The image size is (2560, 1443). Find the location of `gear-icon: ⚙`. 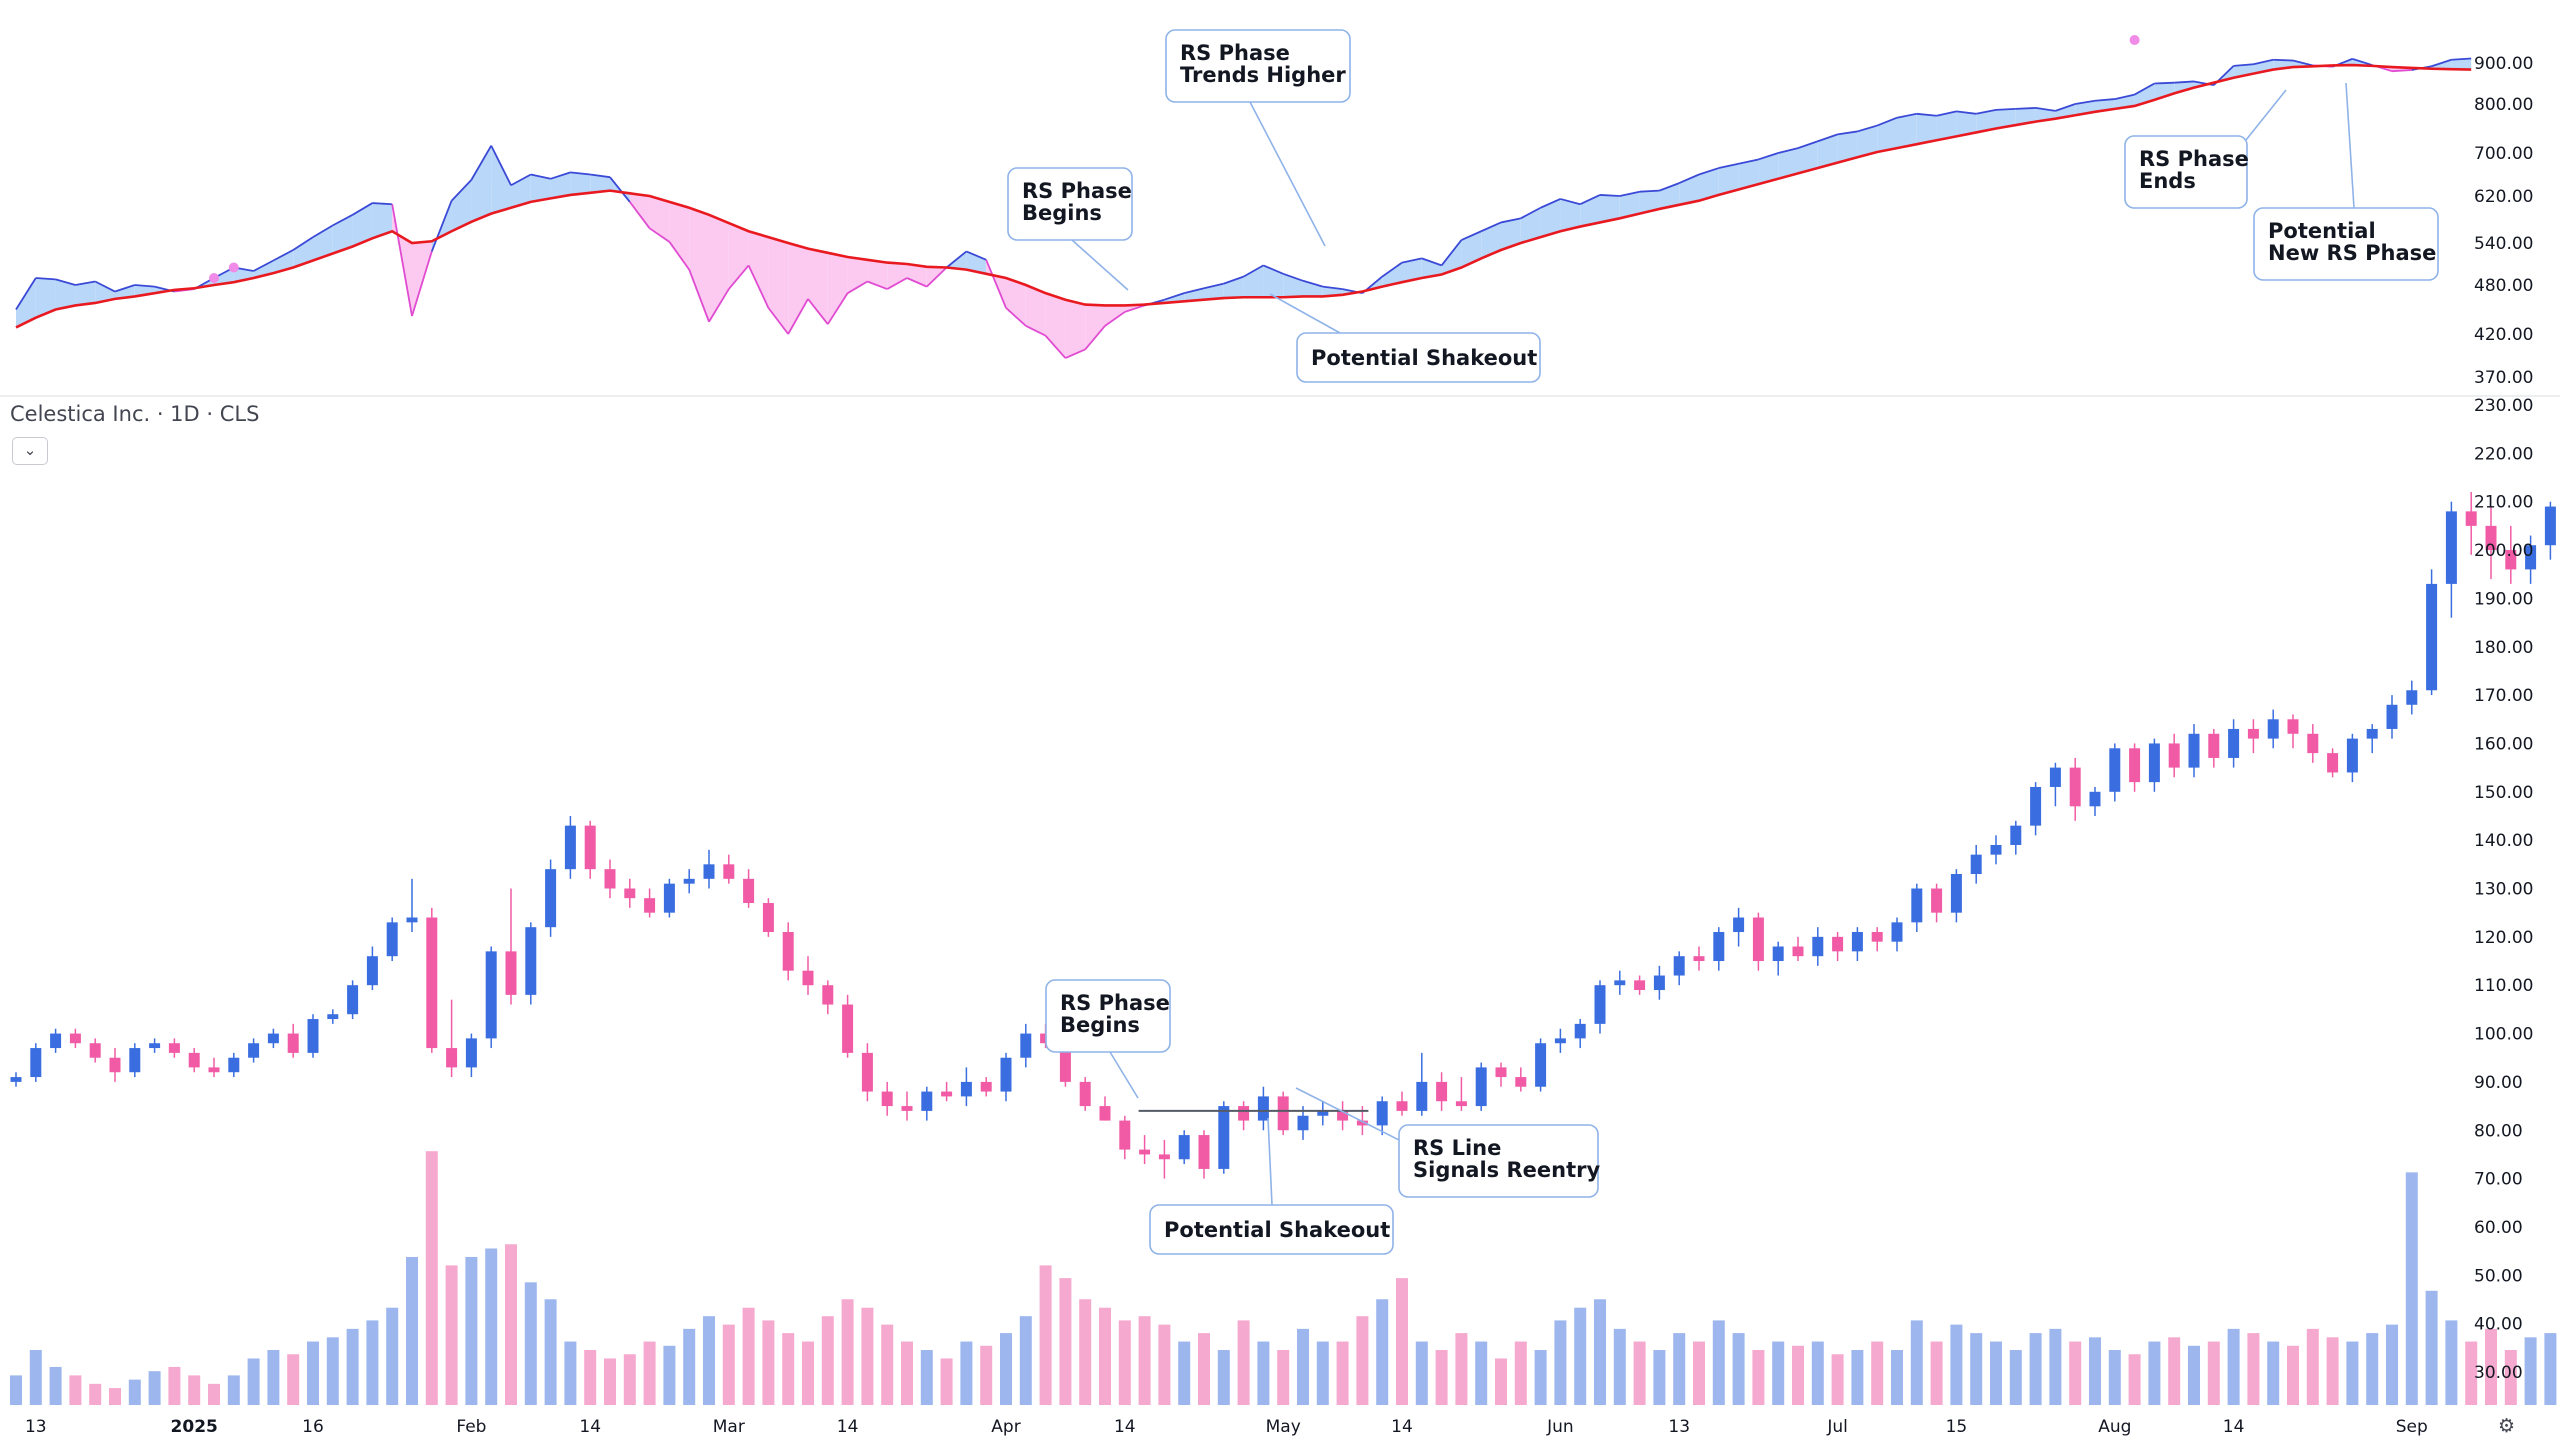

gear-icon: ⚙ is located at coordinates (2507, 1426).